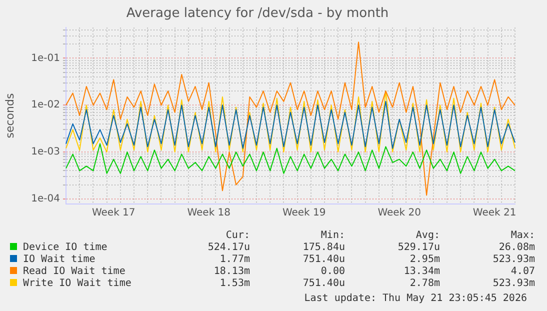 The height and width of the screenshot is (311, 547). Describe the element at coordinates (421, 272) in the screenshot. I see `text: 13.34m` at that location.